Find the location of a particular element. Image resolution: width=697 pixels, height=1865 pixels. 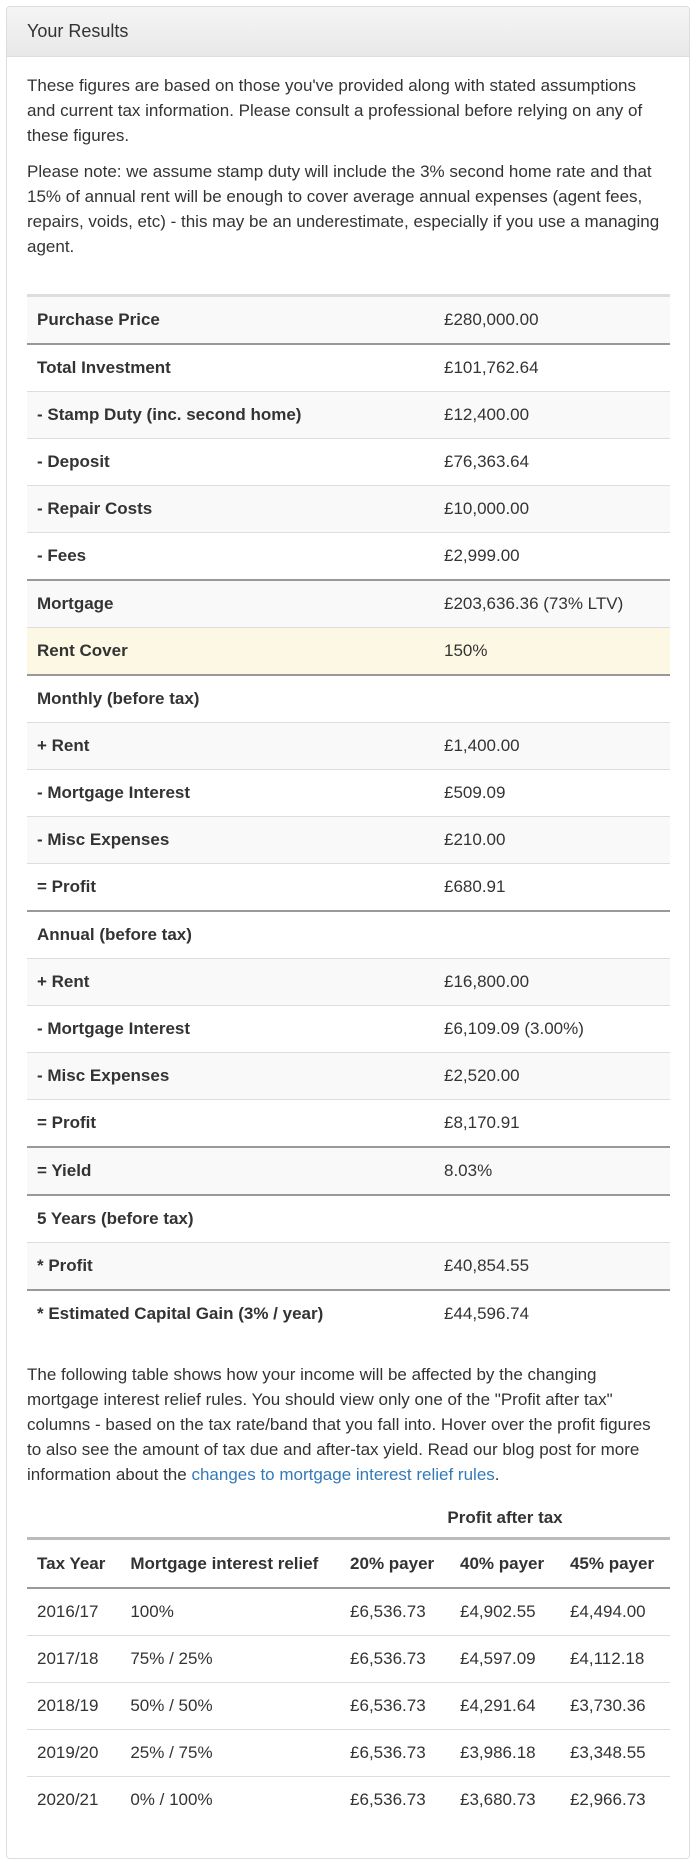

profit-after-tax-header: Profit after tax is located at coordinates (505, 1517).